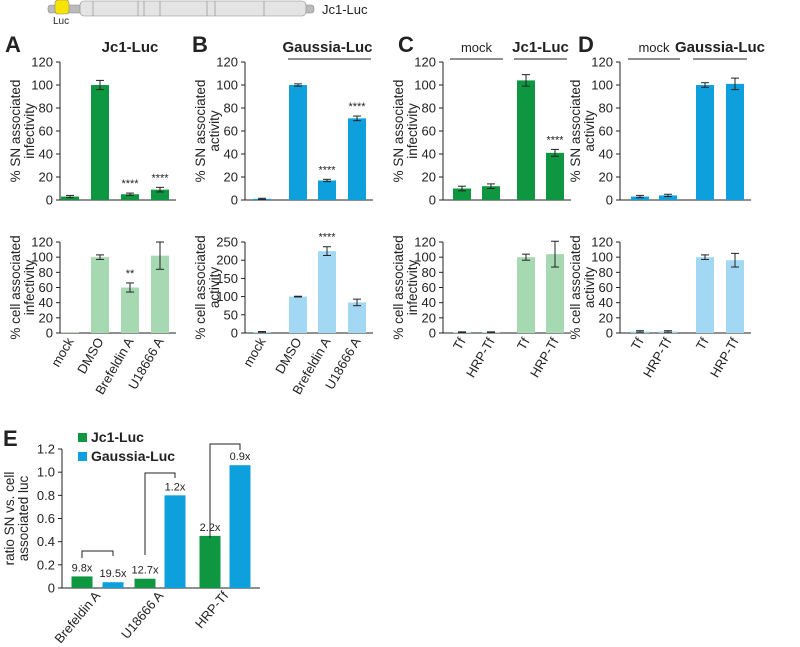 The width and height of the screenshot is (800, 647). What do you see at coordinates (540, 47) in the screenshot?
I see `group-label: Jc1-Luc` at bounding box center [540, 47].